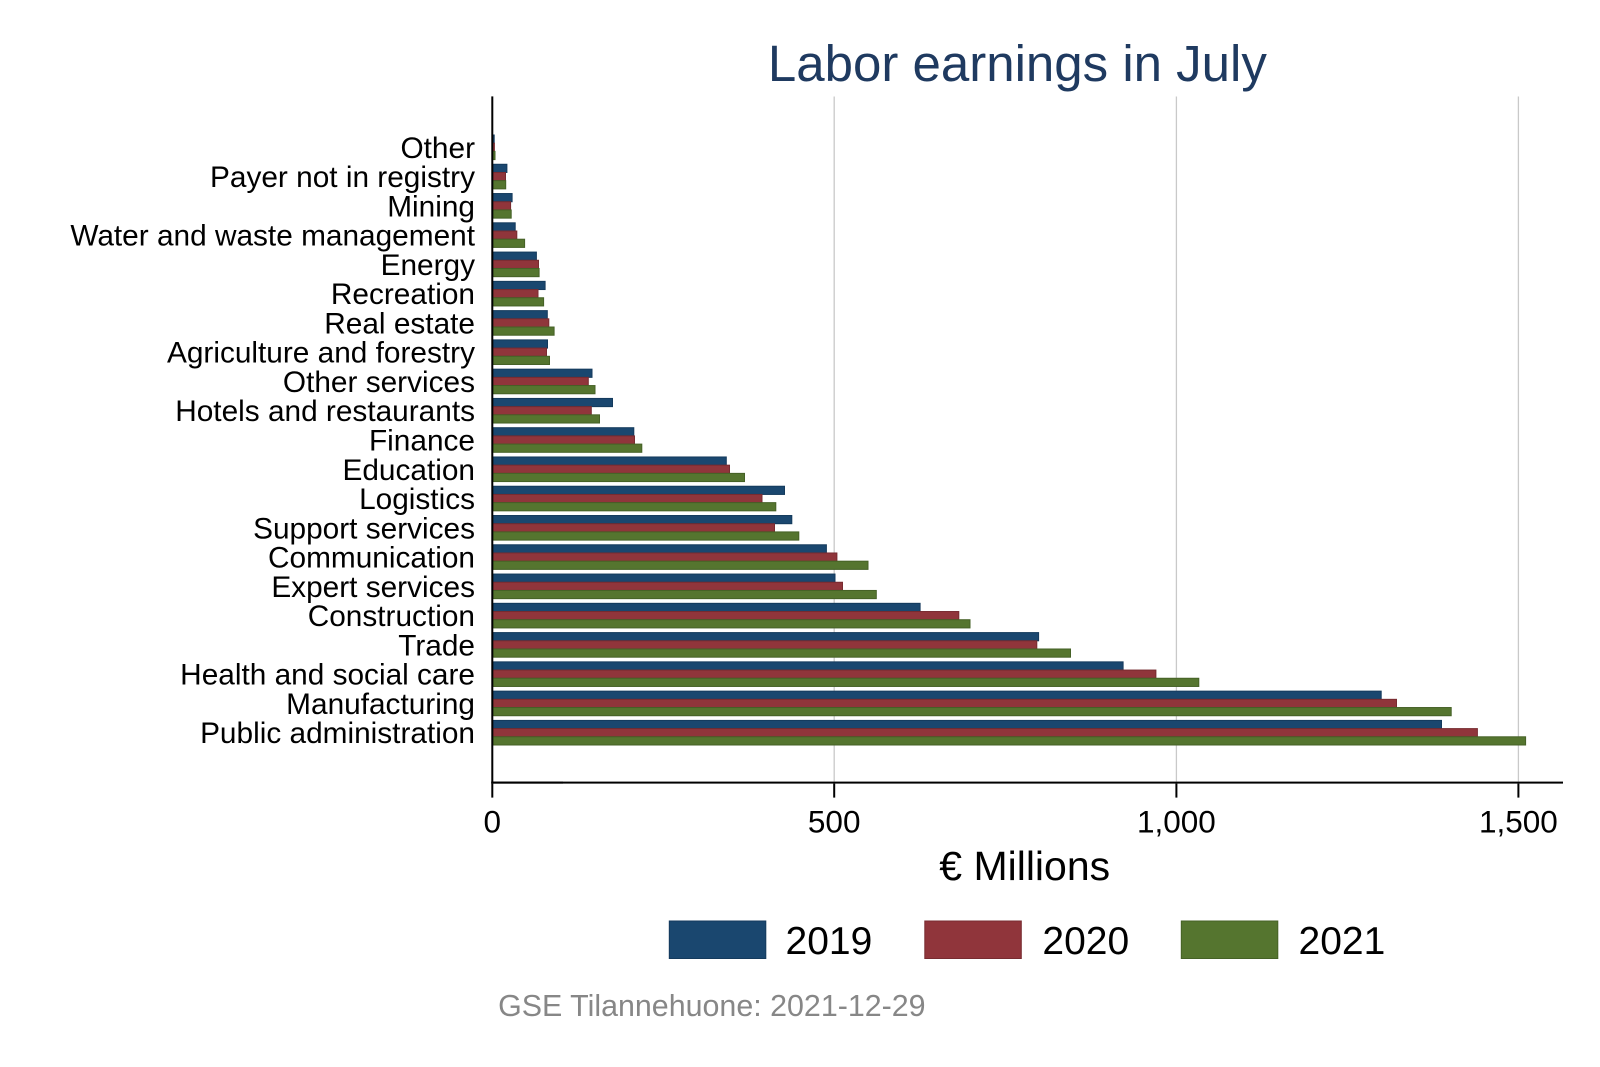 This screenshot has height=1067, width=1600. Describe the element at coordinates (1342, 941) in the screenshot. I see `svg-text: 2021` at that location.